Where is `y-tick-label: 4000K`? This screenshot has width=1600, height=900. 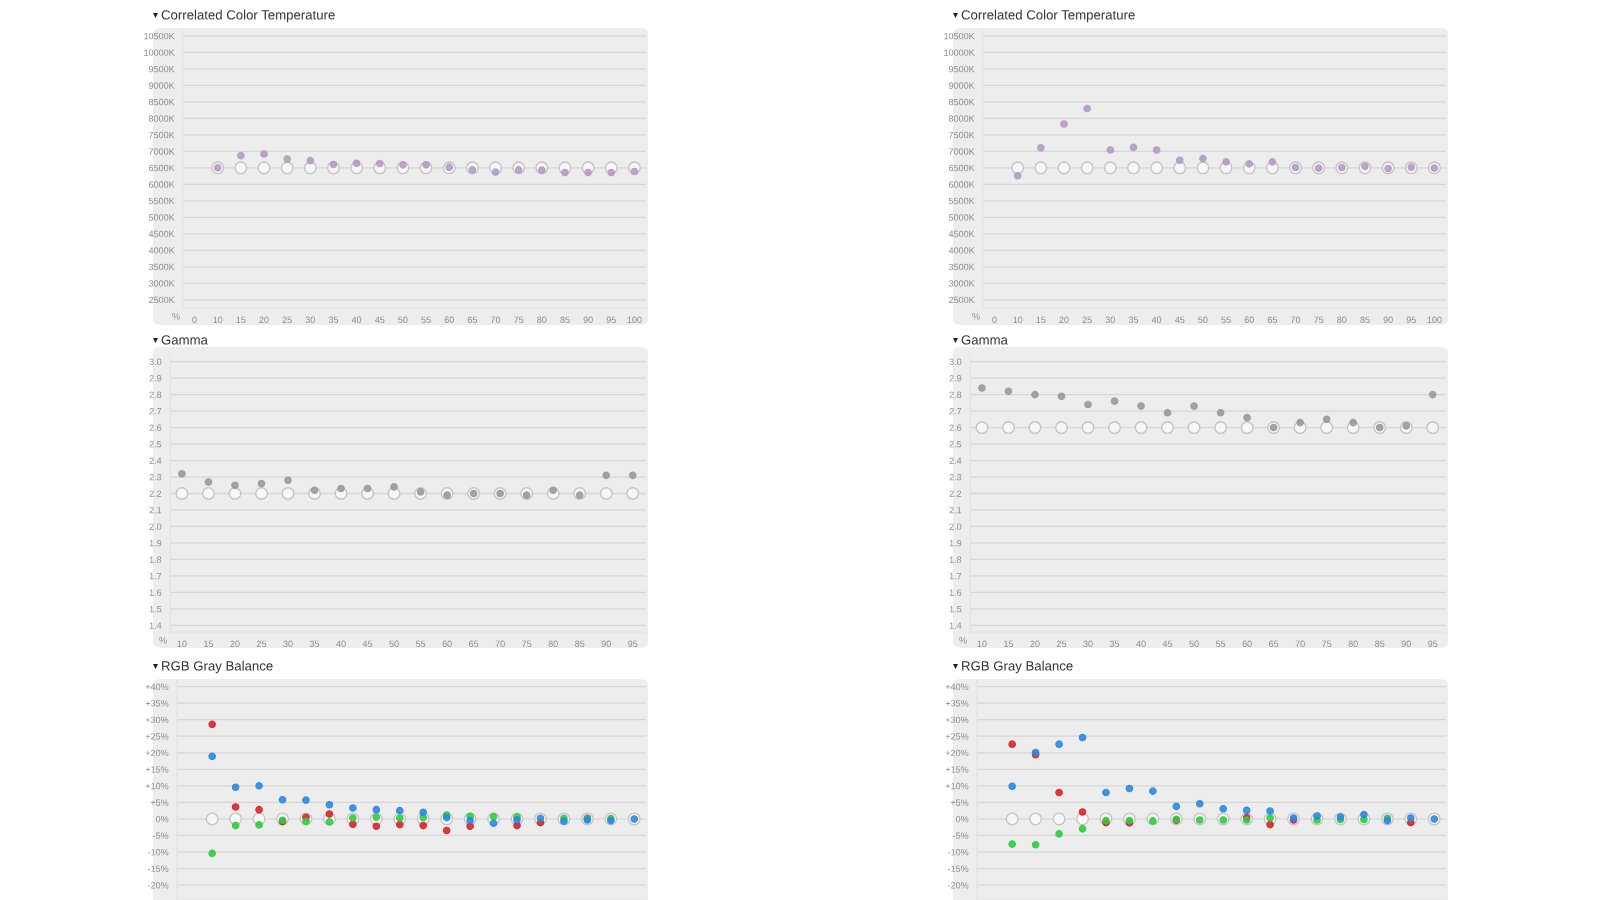
y-tick-label: 4000K is located at coordinates (161, 250).